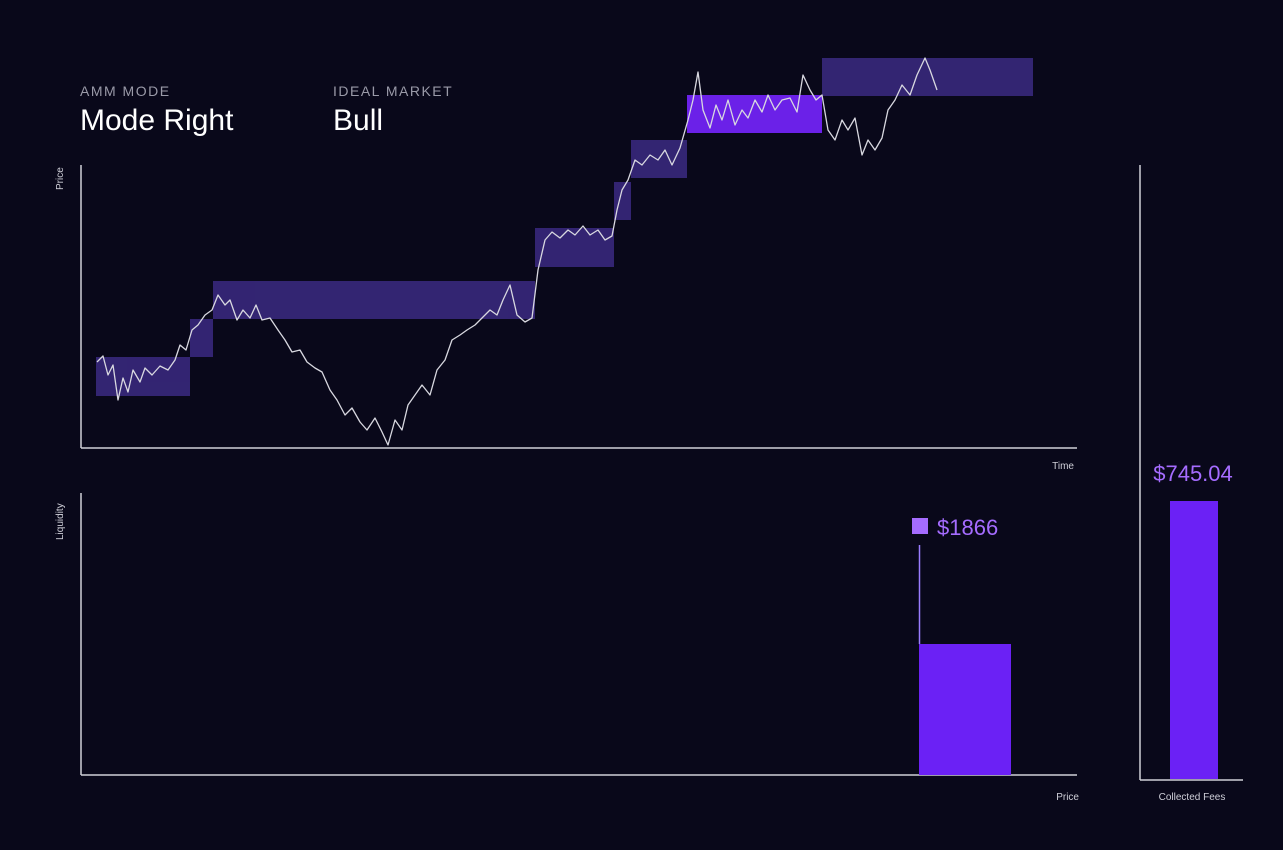 The image size is (1283, 850). Describe the element at coordinates (60, 178) in the screenshot. I see `y-axis-label: Price` at that location.